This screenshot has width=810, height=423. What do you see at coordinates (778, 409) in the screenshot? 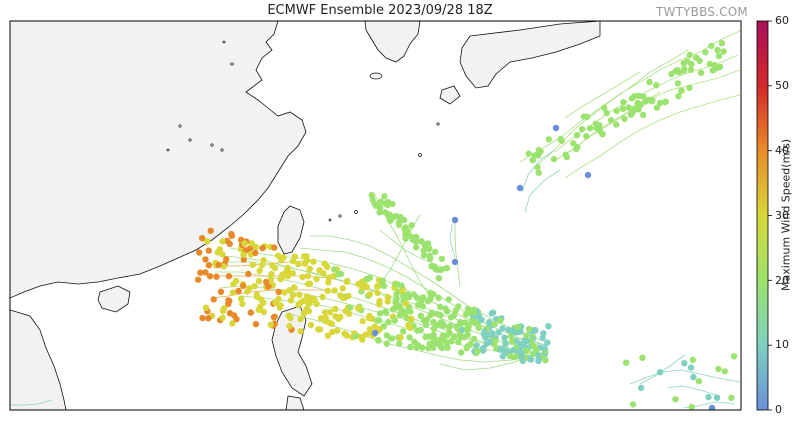
I see `colorbar-tick-label: 0` at bounding box center [778, 409].